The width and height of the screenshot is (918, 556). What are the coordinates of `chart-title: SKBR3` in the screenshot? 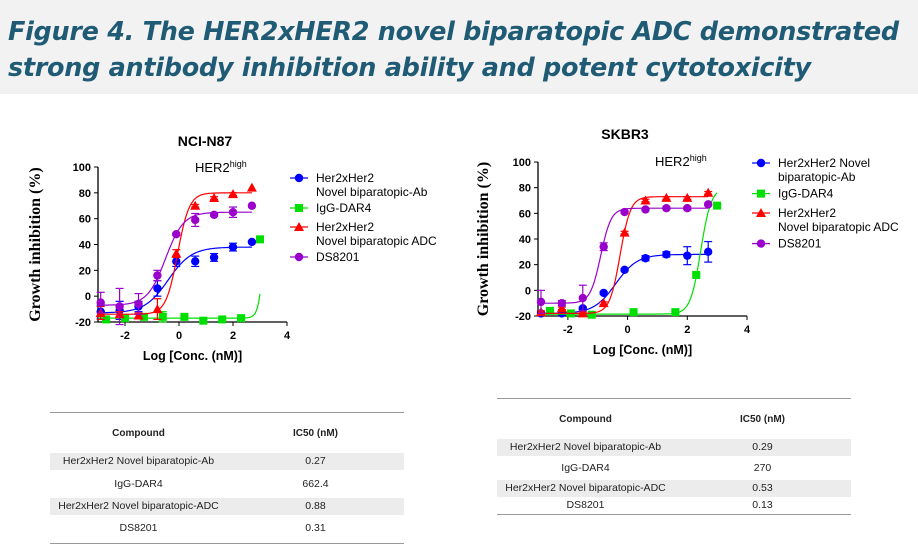 It's located at (625, 134).